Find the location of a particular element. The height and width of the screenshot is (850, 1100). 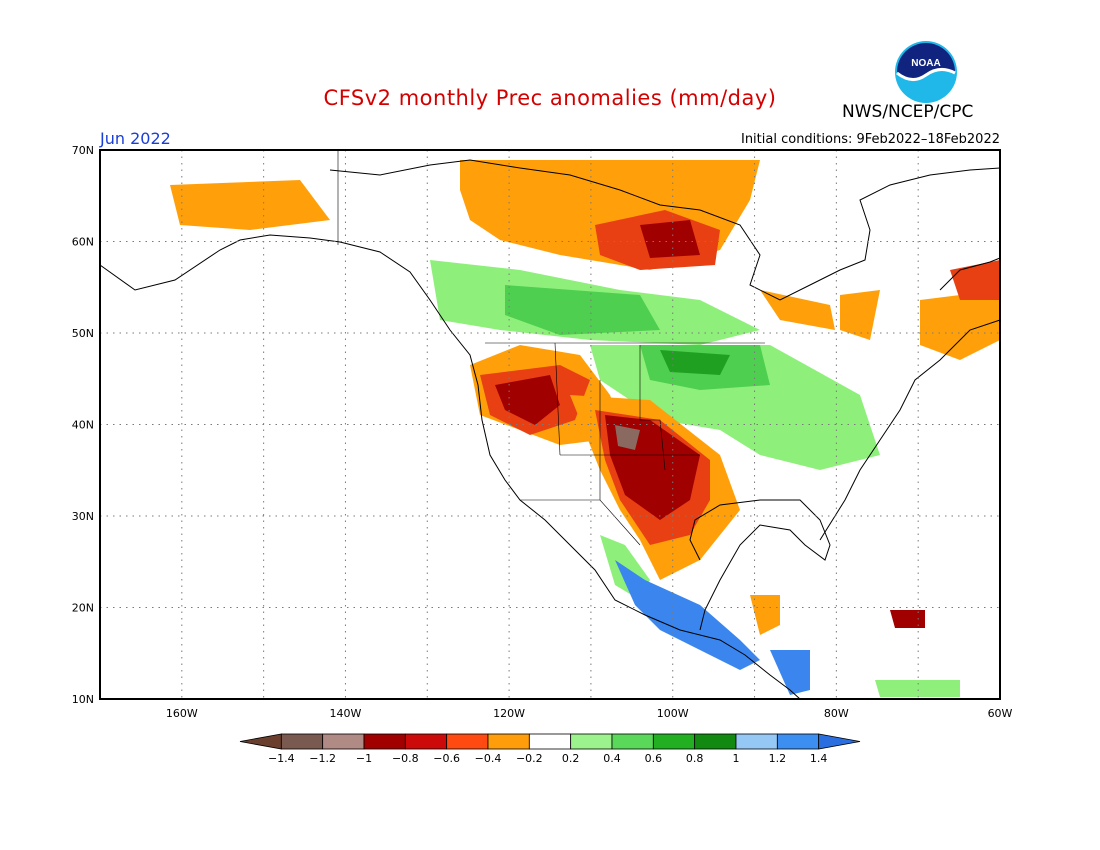

longitude-labels: 160W 140W 120W 100W 80W 60W is located at coordinates (589, 713).